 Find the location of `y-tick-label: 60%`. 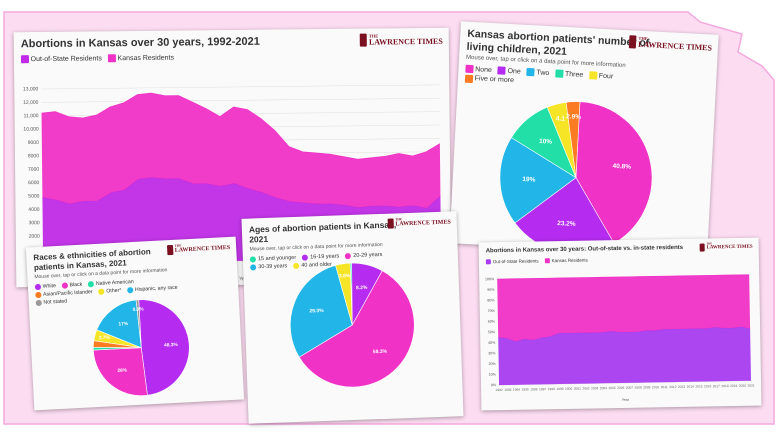

y-tick-label: 60% is located at coordinates (492, 322).